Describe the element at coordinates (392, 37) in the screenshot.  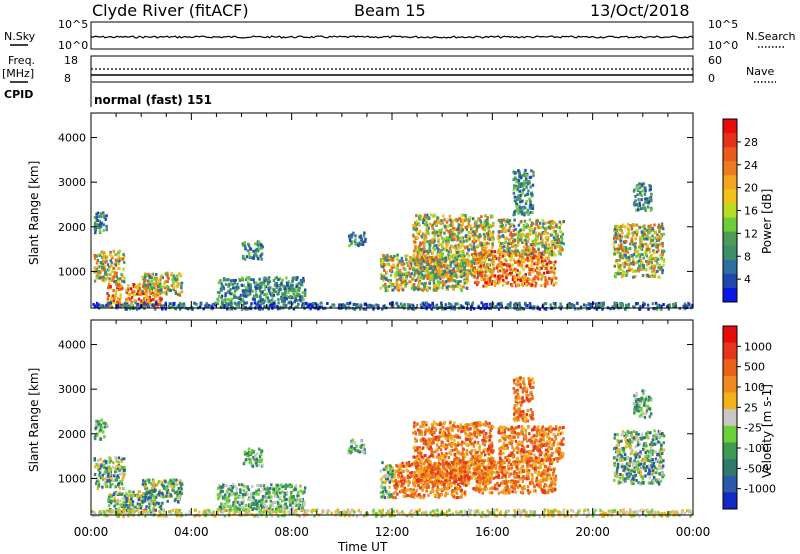
I see `nsky-trace` at that location.